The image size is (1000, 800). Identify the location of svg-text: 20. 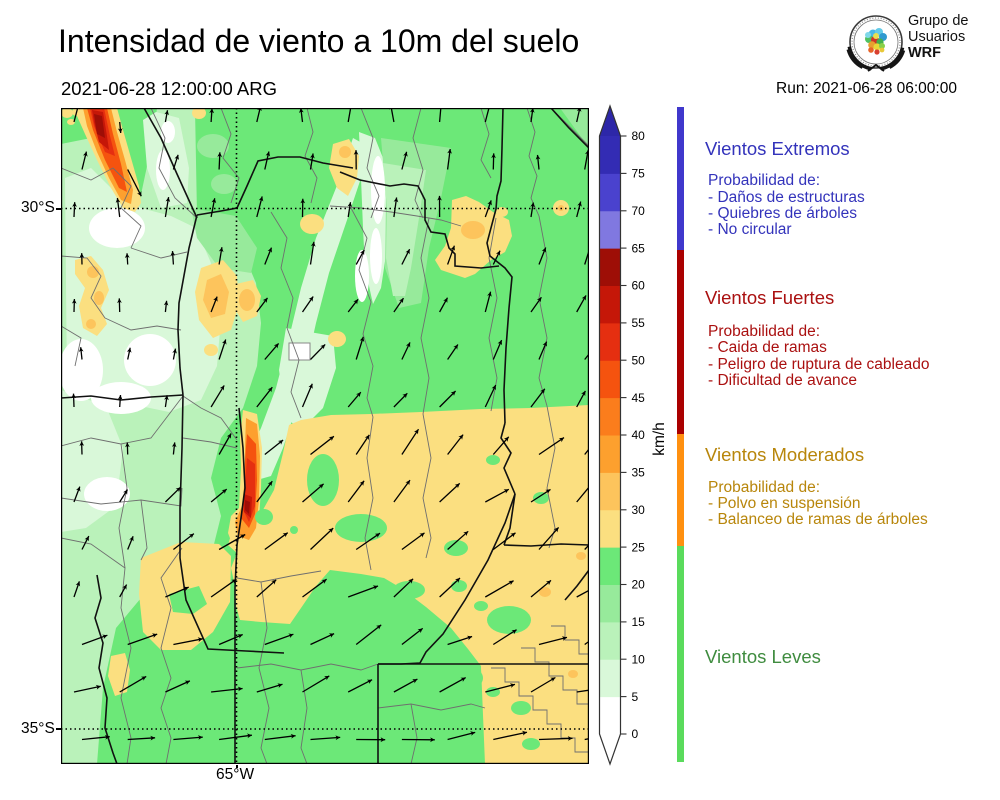
(639, 585).